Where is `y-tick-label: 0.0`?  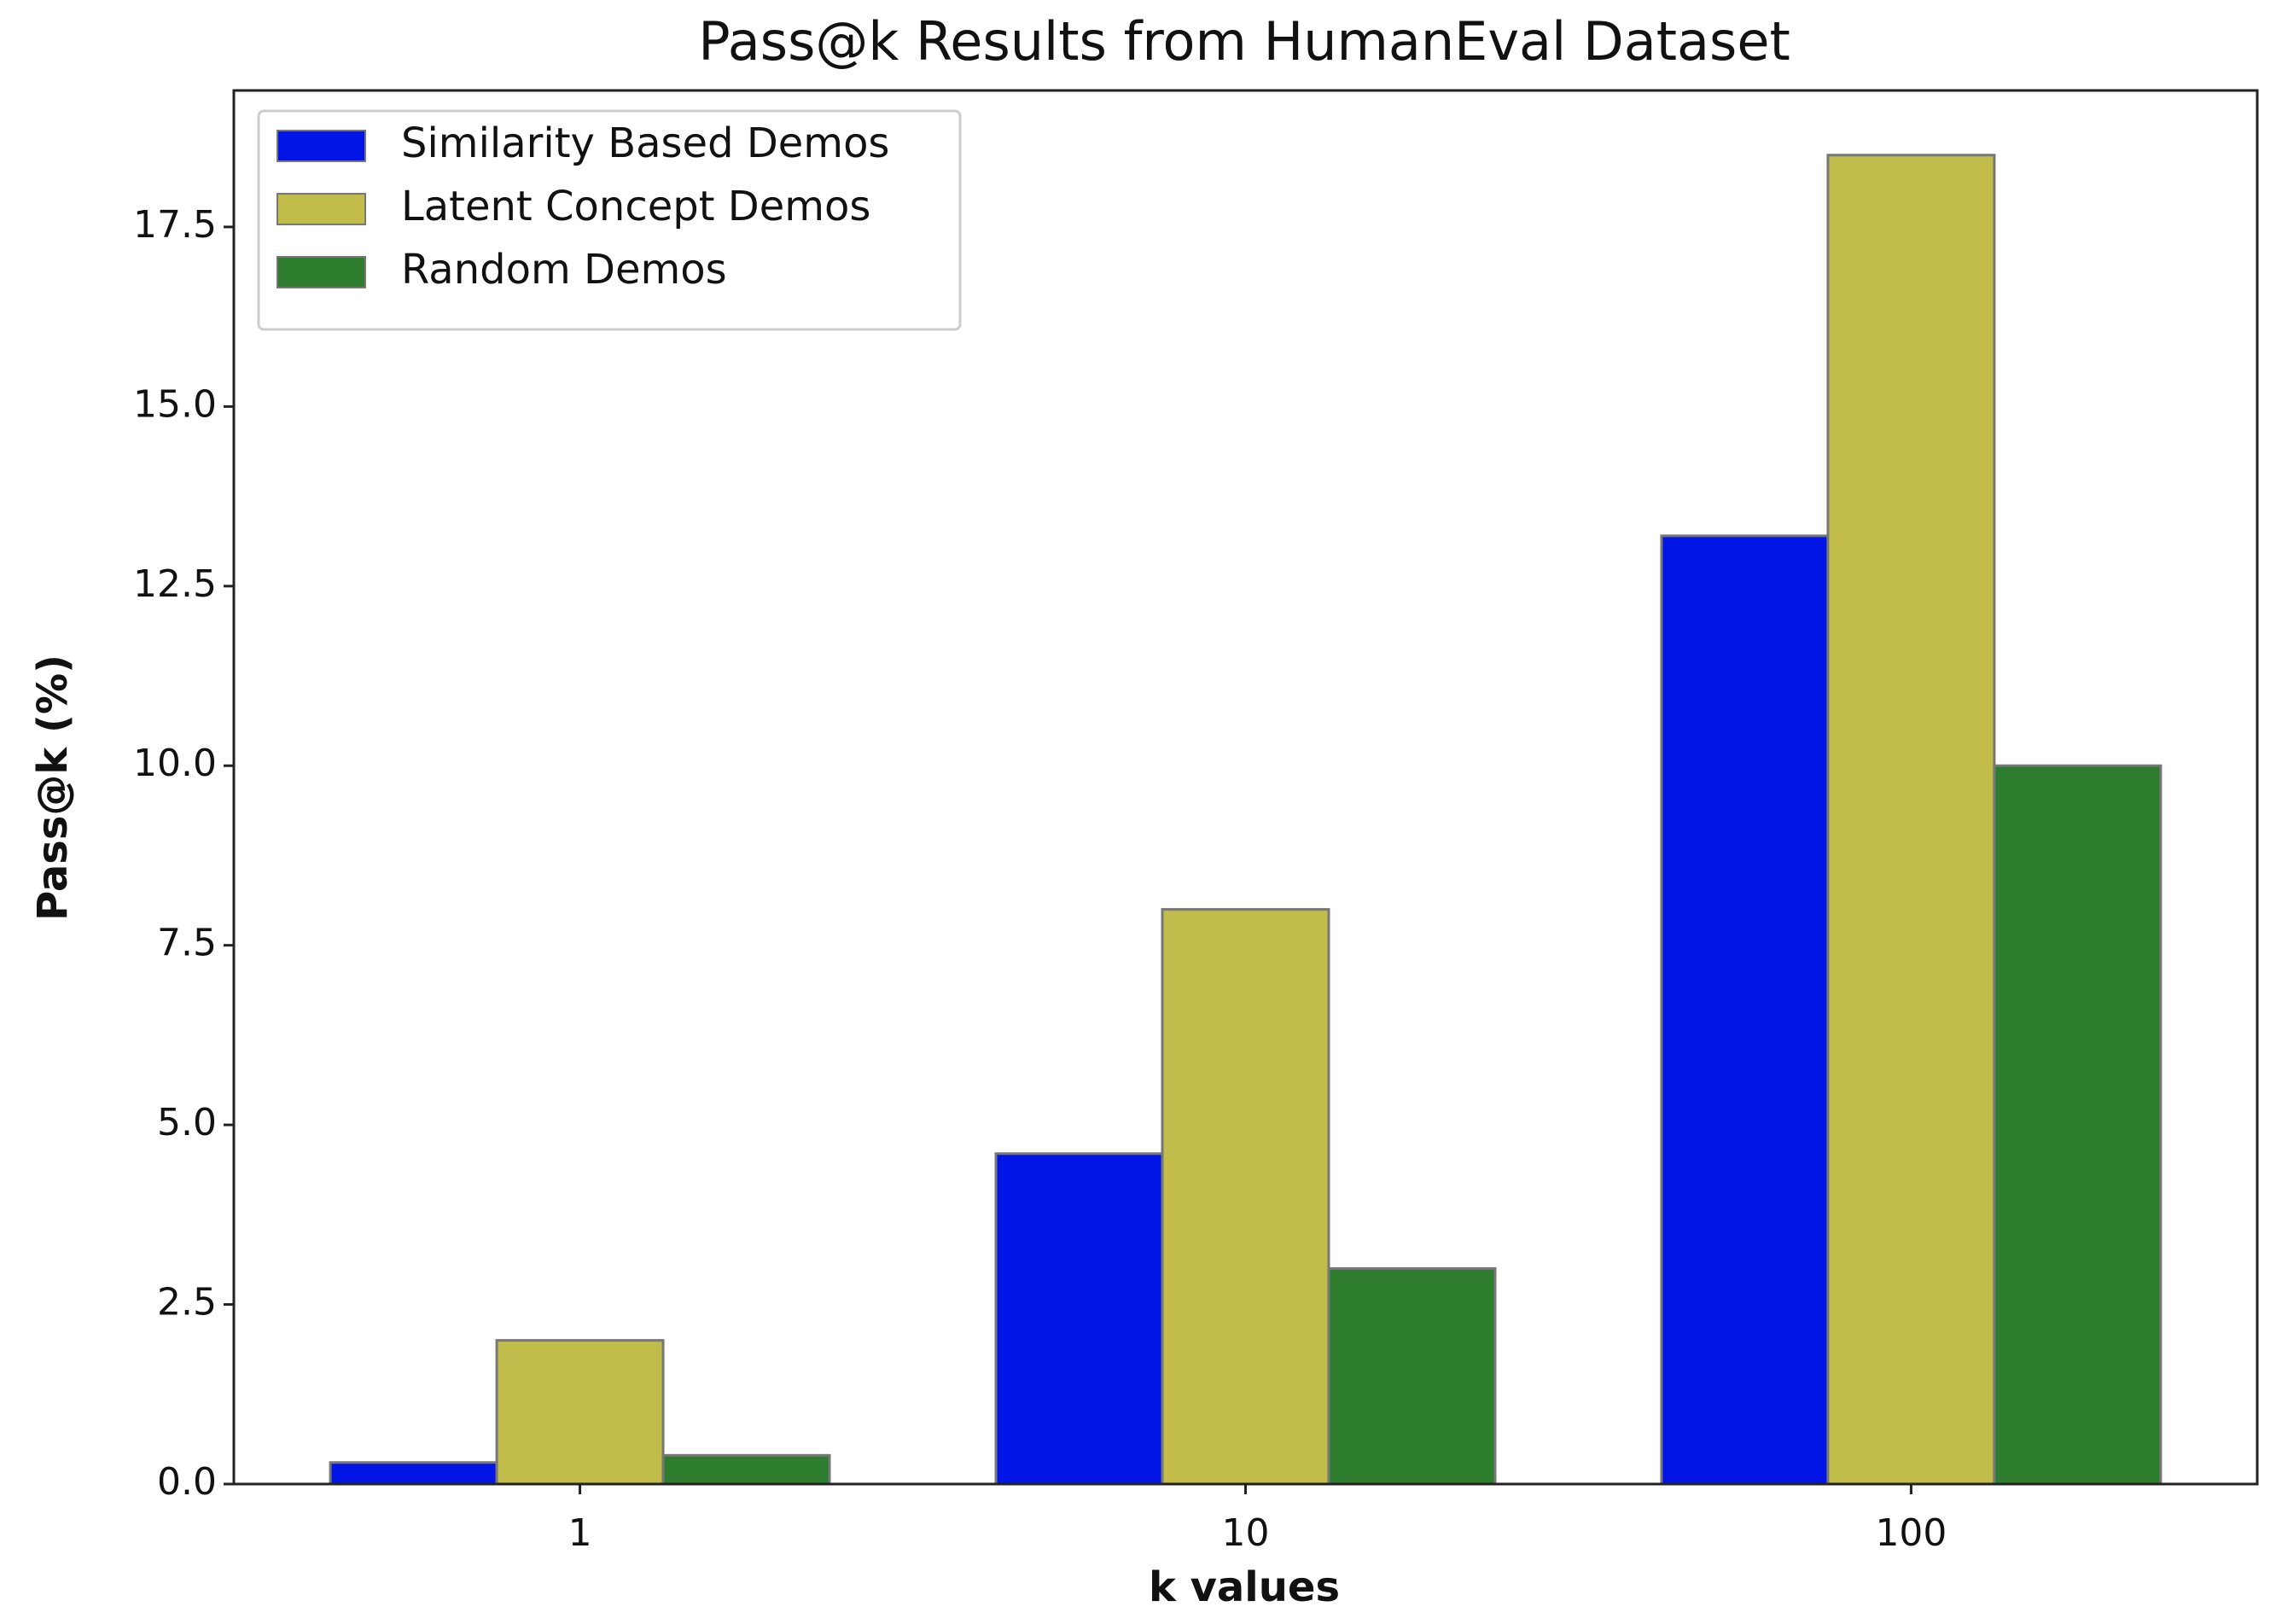
y-tick-label: 0.0 is located at coordinates (187, 1482).